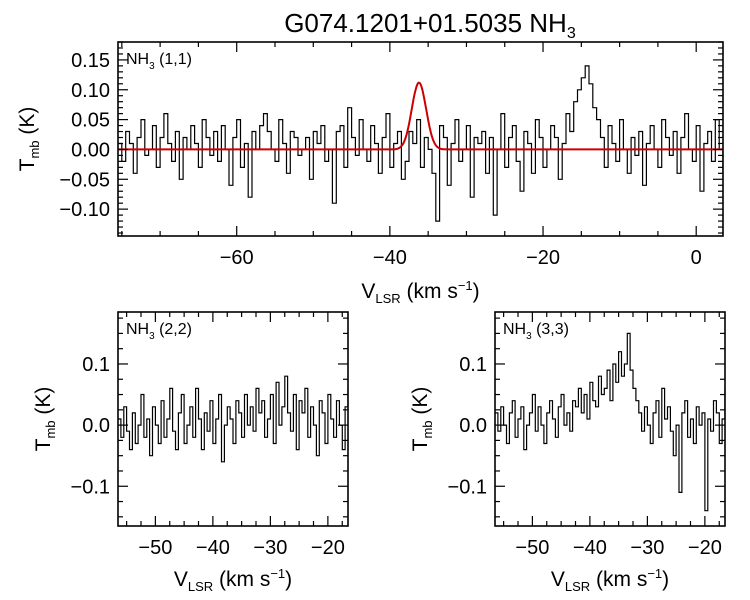  I want to click on y-tick-label: 0.00, so click(90, 150).